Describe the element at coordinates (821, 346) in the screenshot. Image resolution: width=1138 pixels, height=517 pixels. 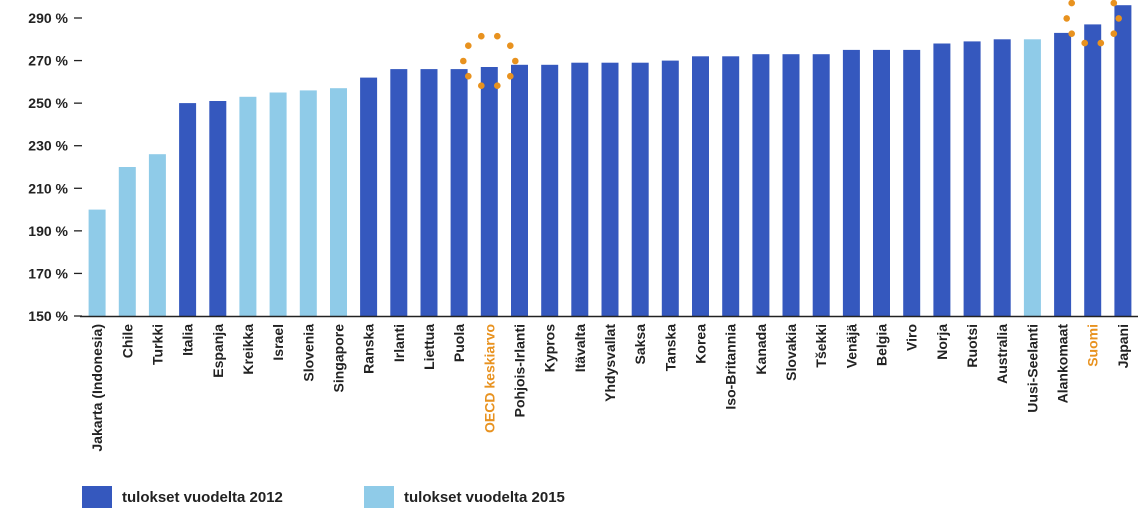
I see `x-tick-label: Tšekki` at that location.